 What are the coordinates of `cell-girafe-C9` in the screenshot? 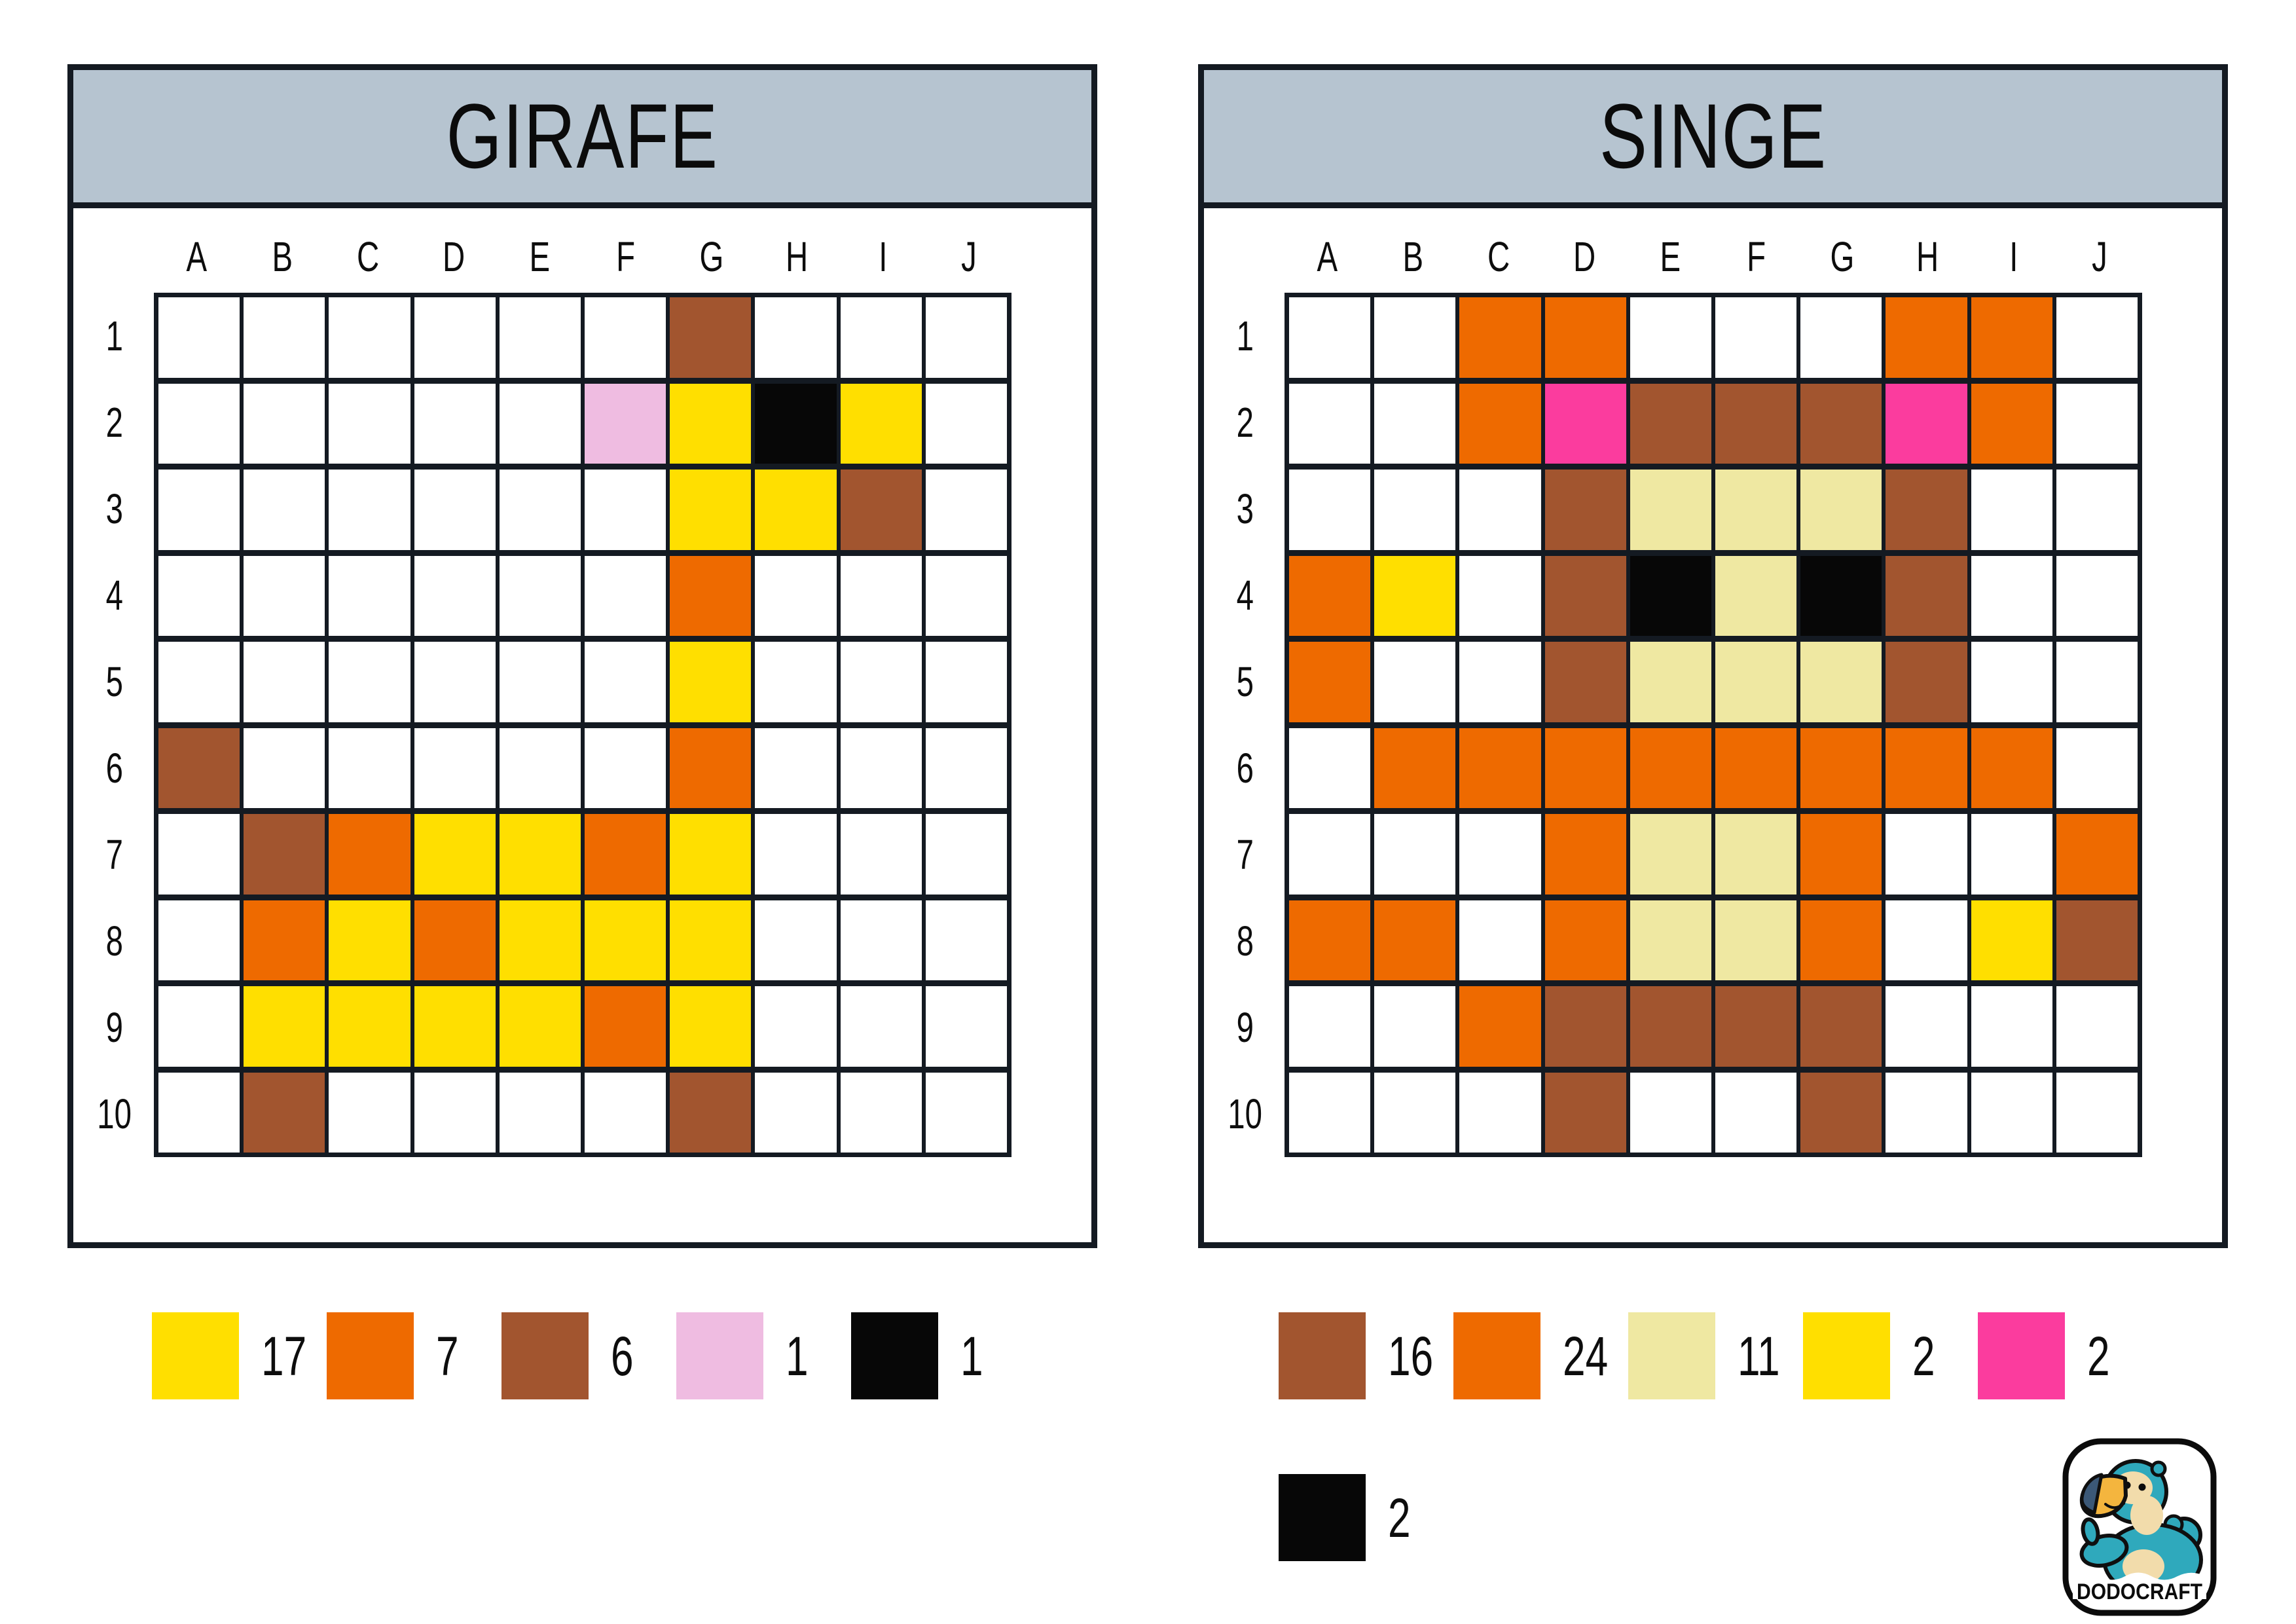 It's located at (369, 1026).